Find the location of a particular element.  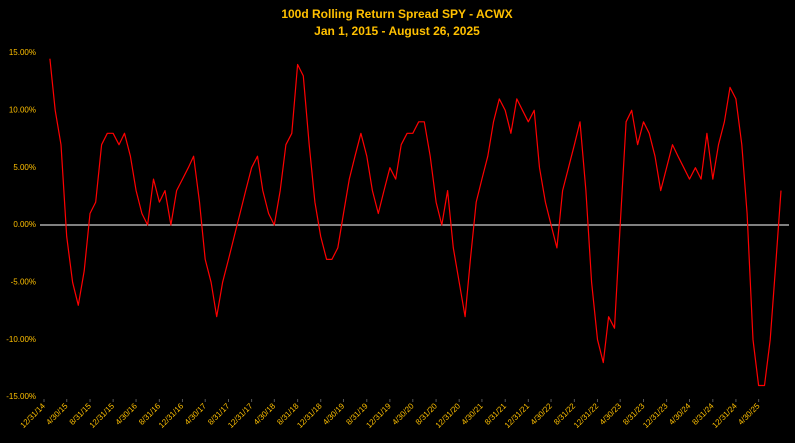

y-tick-label: 15.00% is located at coordinates (22, 52).